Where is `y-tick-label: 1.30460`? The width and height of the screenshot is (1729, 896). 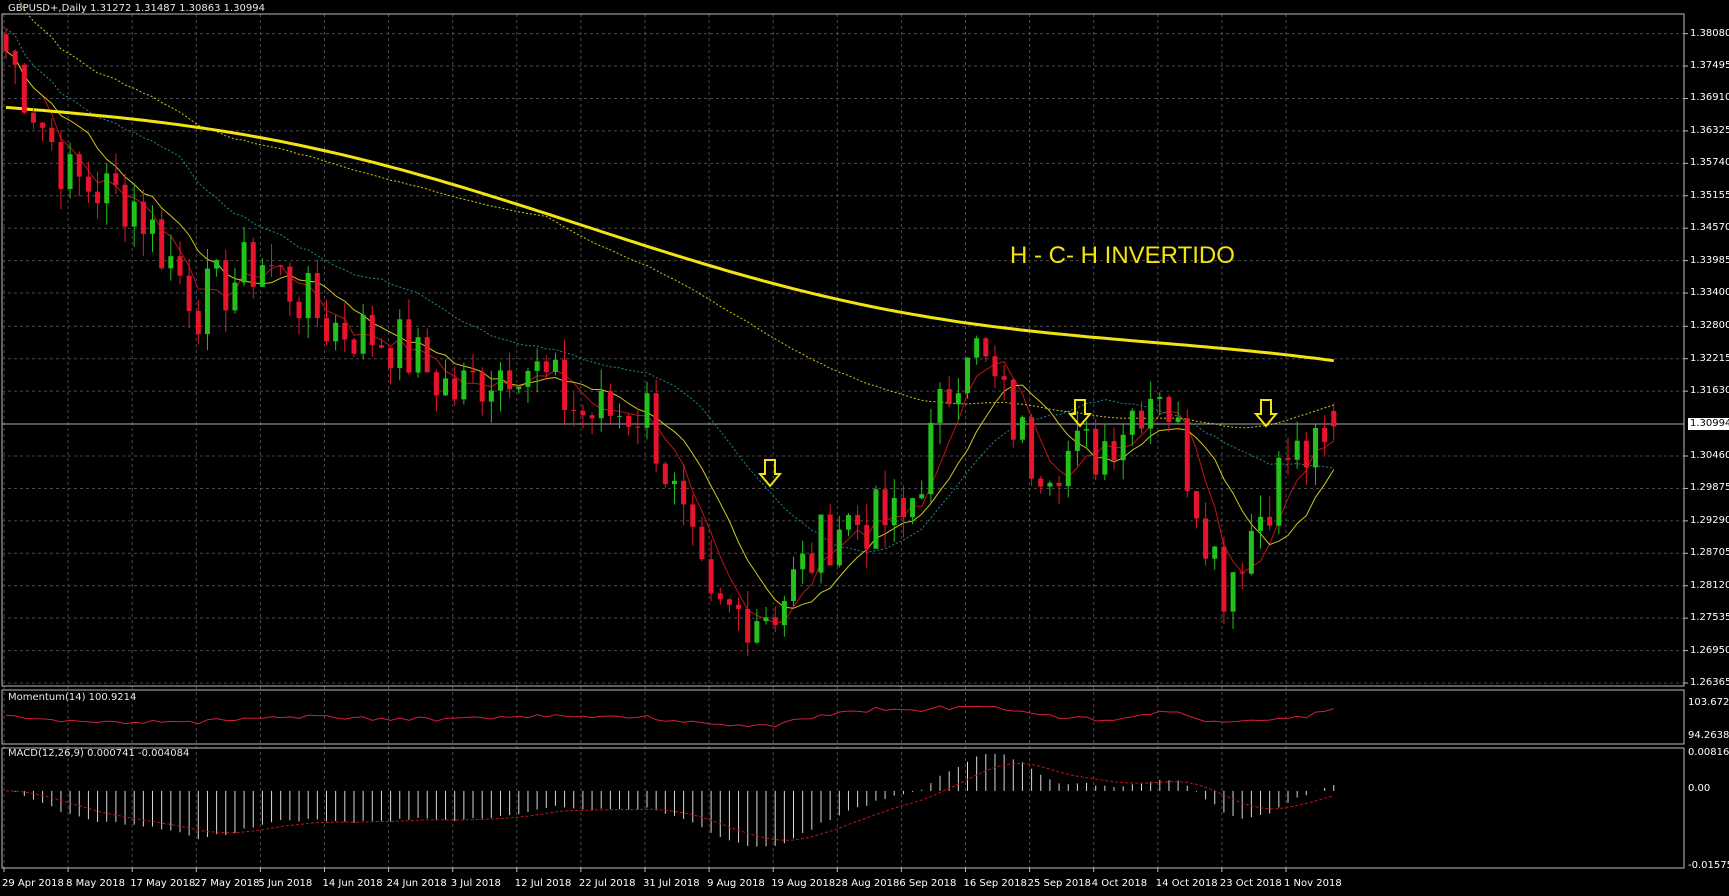
y-tick-label: 1.30460 is located at coordinates (1709, 455).